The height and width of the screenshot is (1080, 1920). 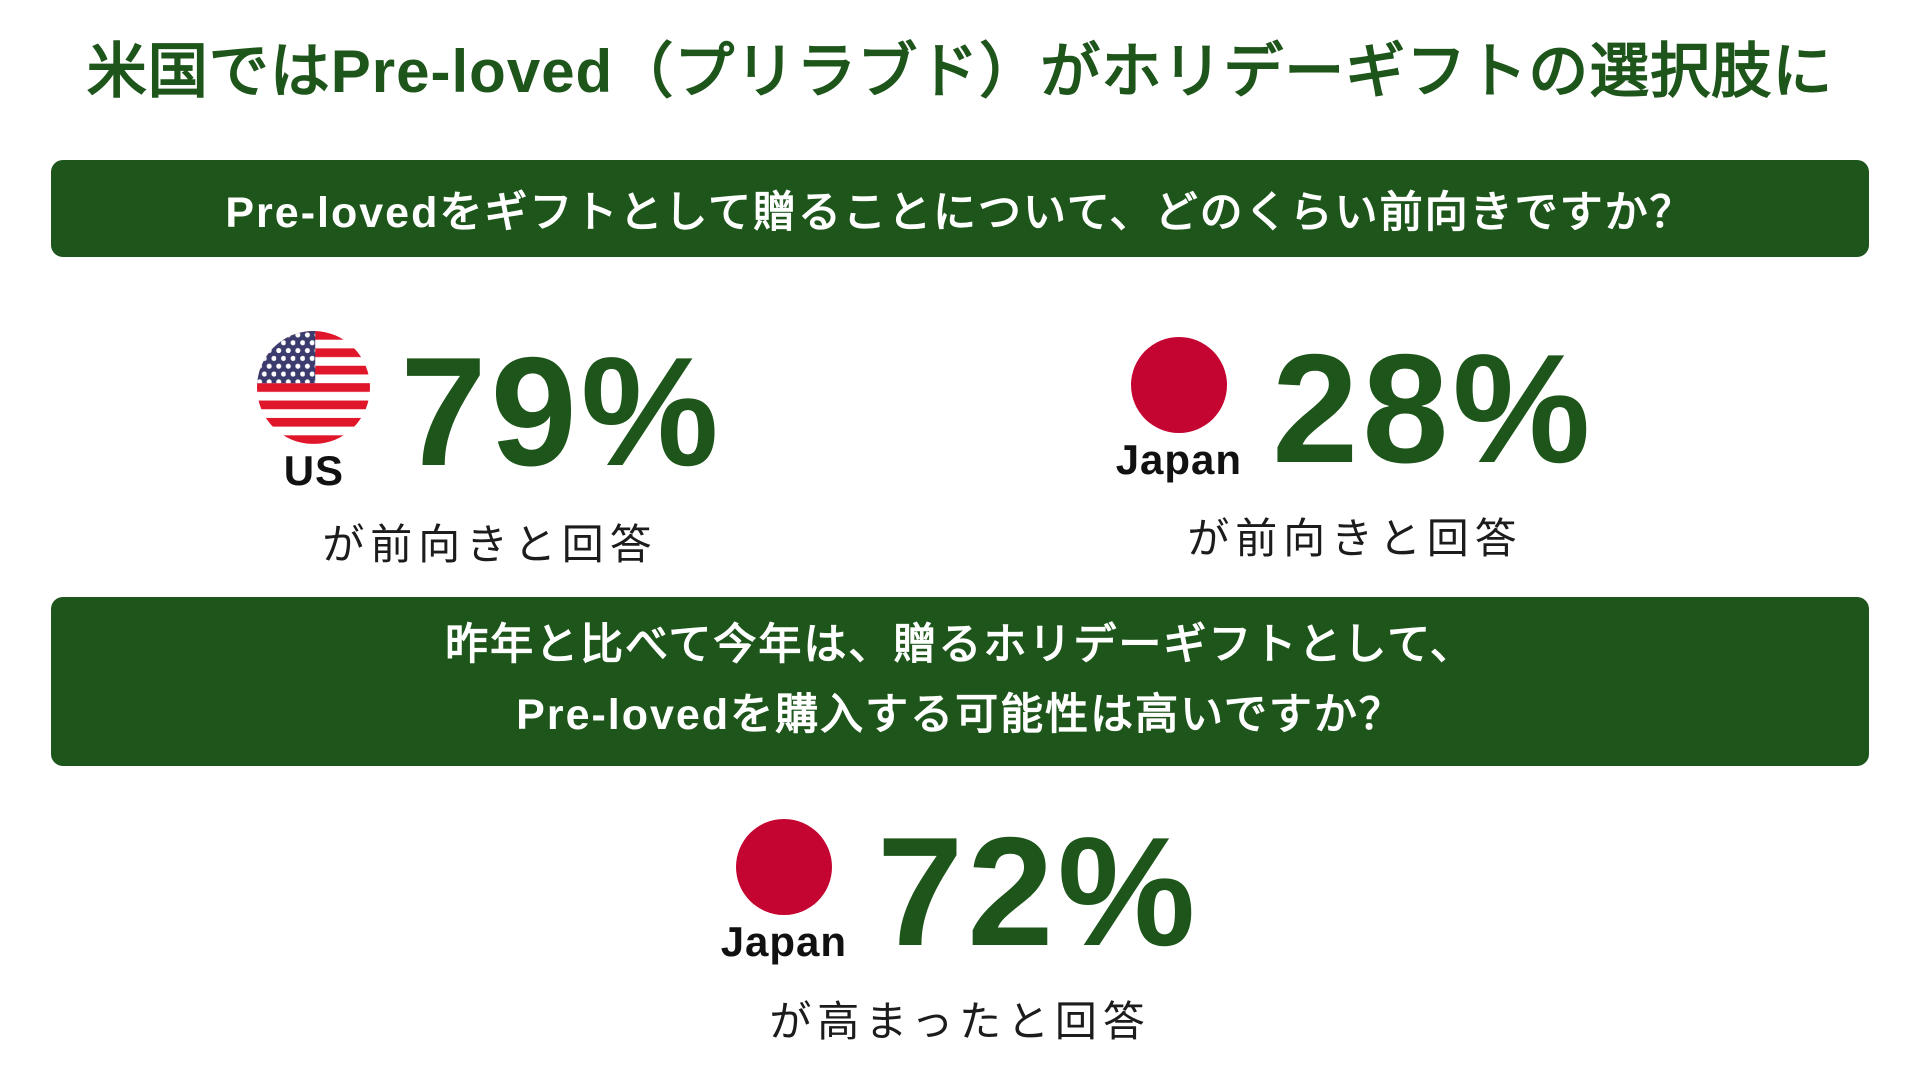 I want to click on stat-us-positive: US 79% が前向きと回答, so click(x=490, y=452).